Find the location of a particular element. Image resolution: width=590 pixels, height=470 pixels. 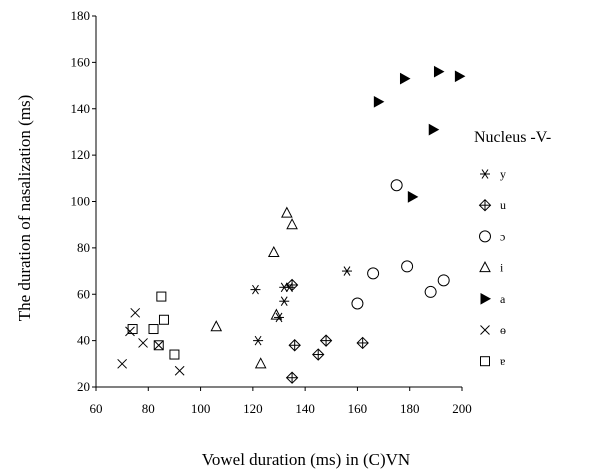

y-tick-label: 80 is located at coordinates (83, 247).